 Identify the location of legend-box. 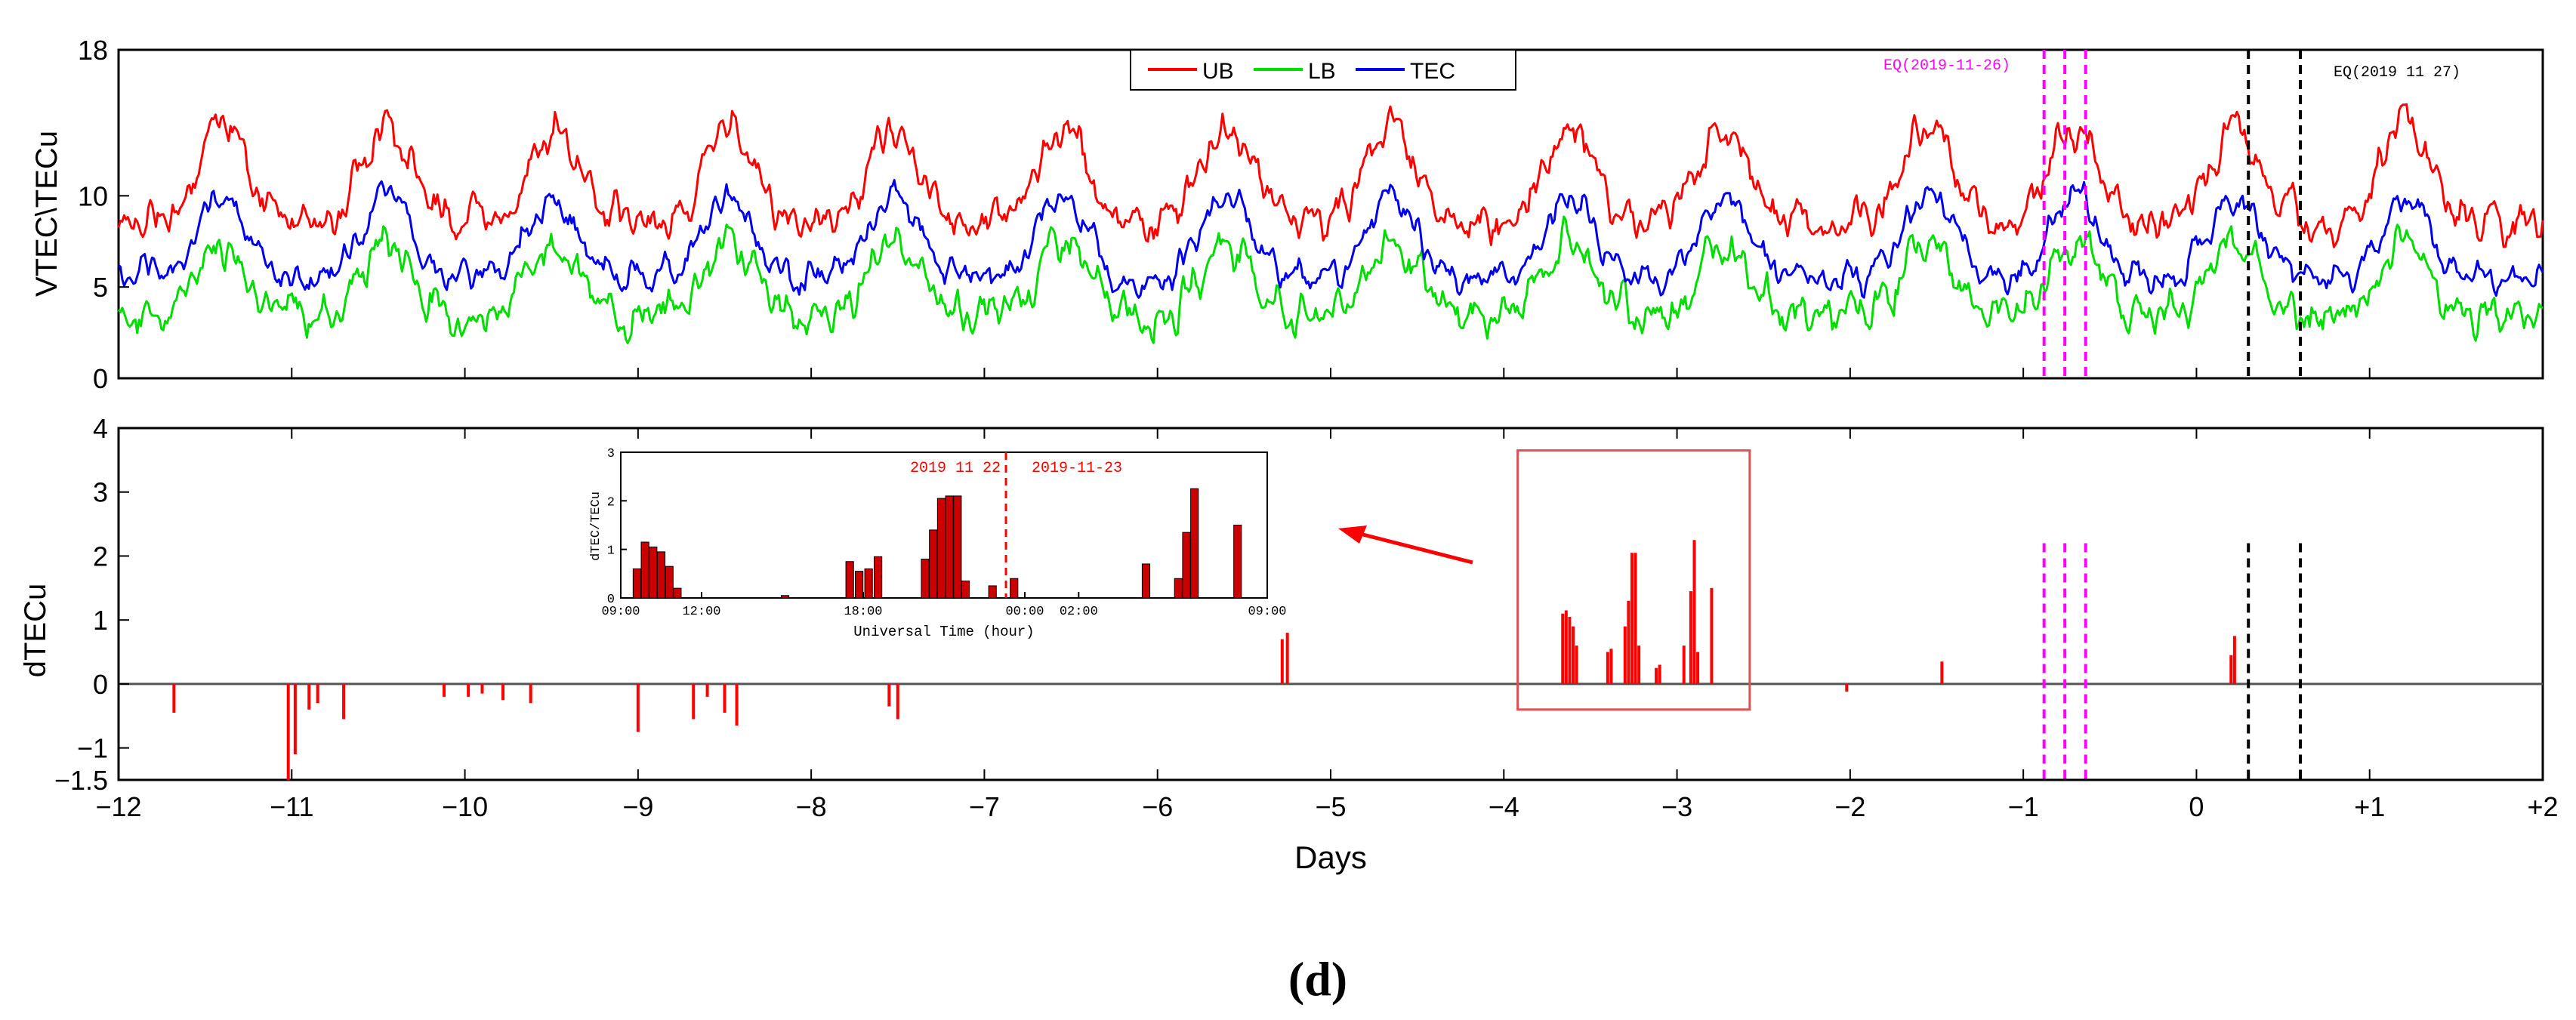
(1323, 70).